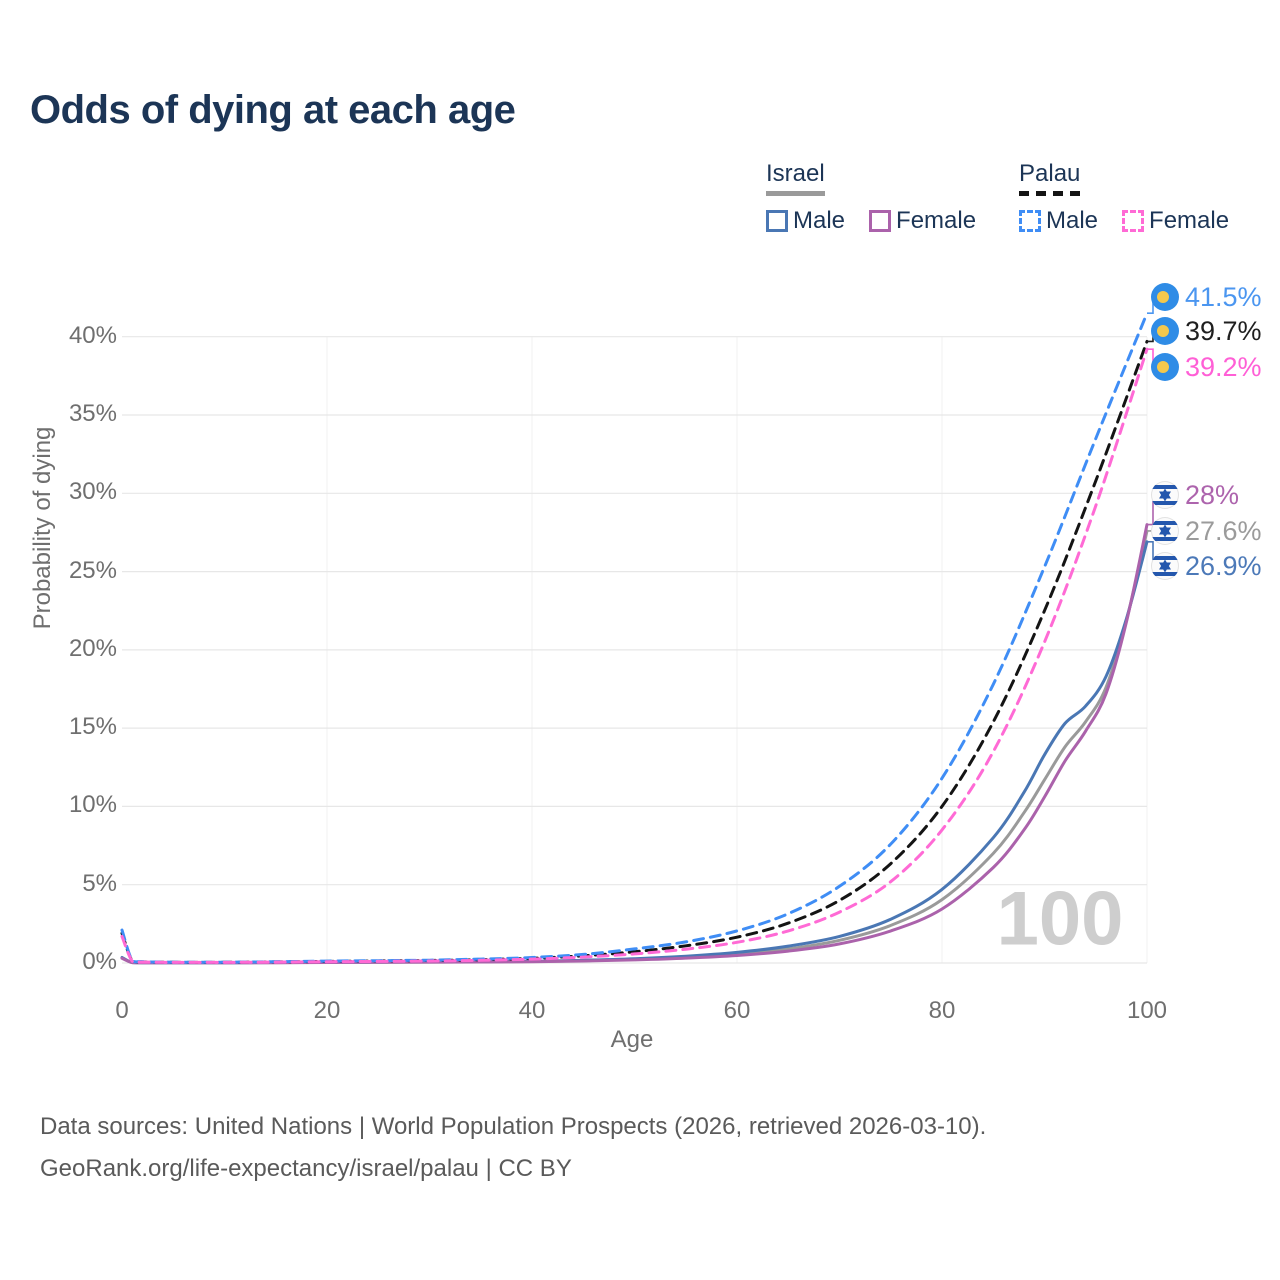 The image size is (1280, 1280). What do you see at coordinates (273, 110) in the screenshot?
I see `page-title: Odds of dying at each age` at bounding box center [273, 110].